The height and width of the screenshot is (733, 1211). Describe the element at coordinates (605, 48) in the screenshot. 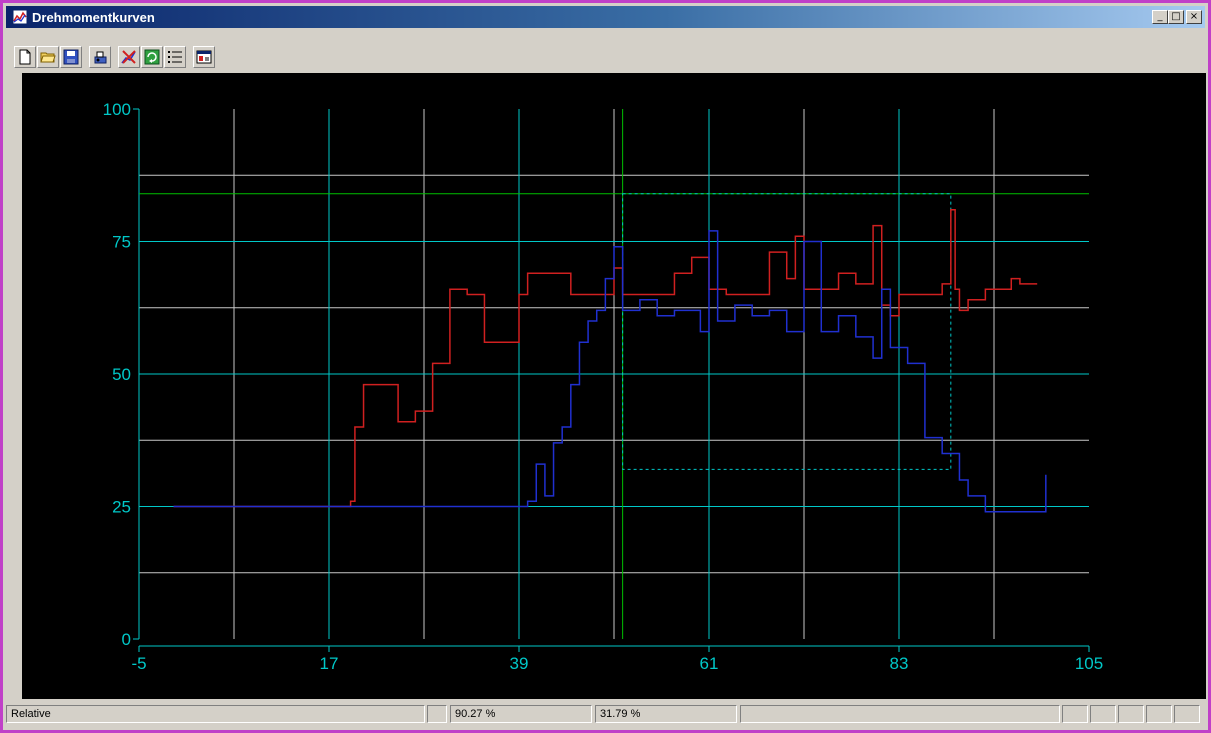

I see `toolbar` at that location.